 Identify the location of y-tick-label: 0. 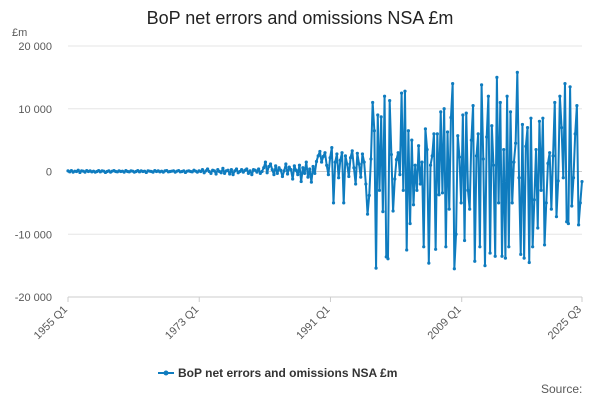
(49, 173).